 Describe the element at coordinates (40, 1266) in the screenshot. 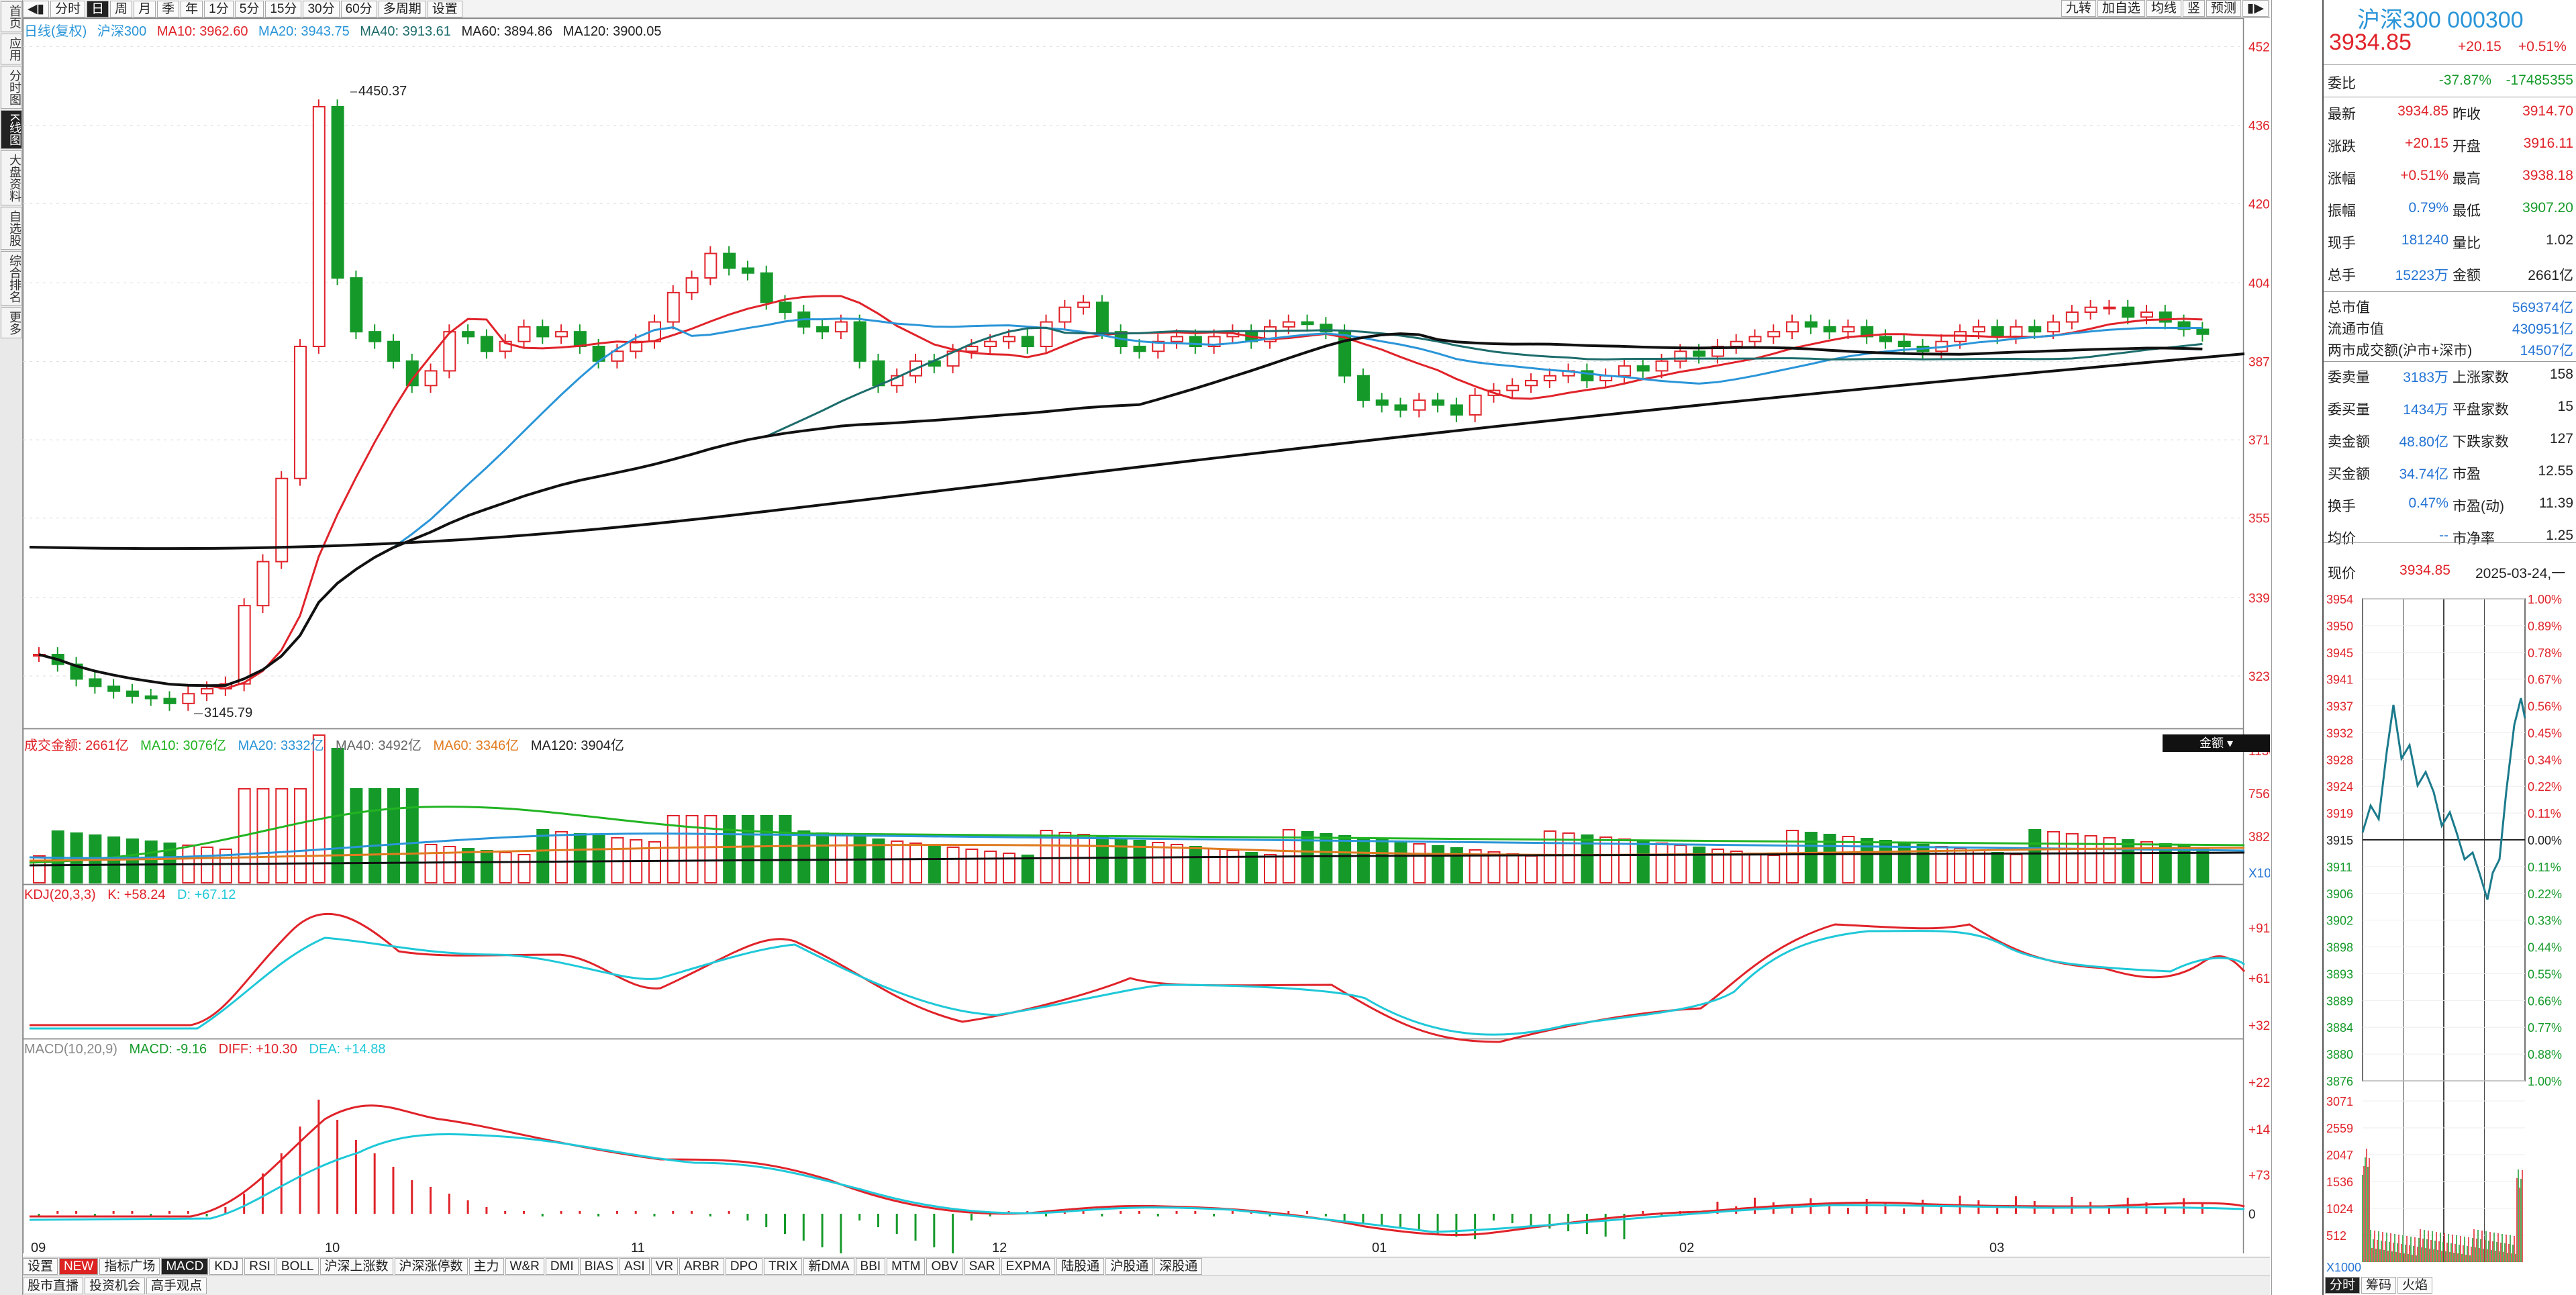

I see `indicator-tab-0: 设置` at that location.